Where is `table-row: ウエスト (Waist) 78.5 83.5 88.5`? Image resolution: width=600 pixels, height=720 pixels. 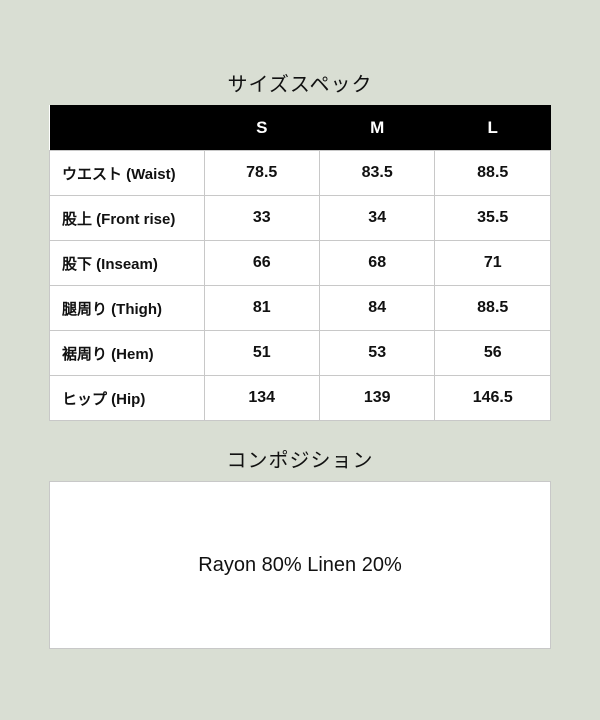
table-row: ウエスト (Waist) 78.5 83.5 88.5 is located at coordinates (300, 173).